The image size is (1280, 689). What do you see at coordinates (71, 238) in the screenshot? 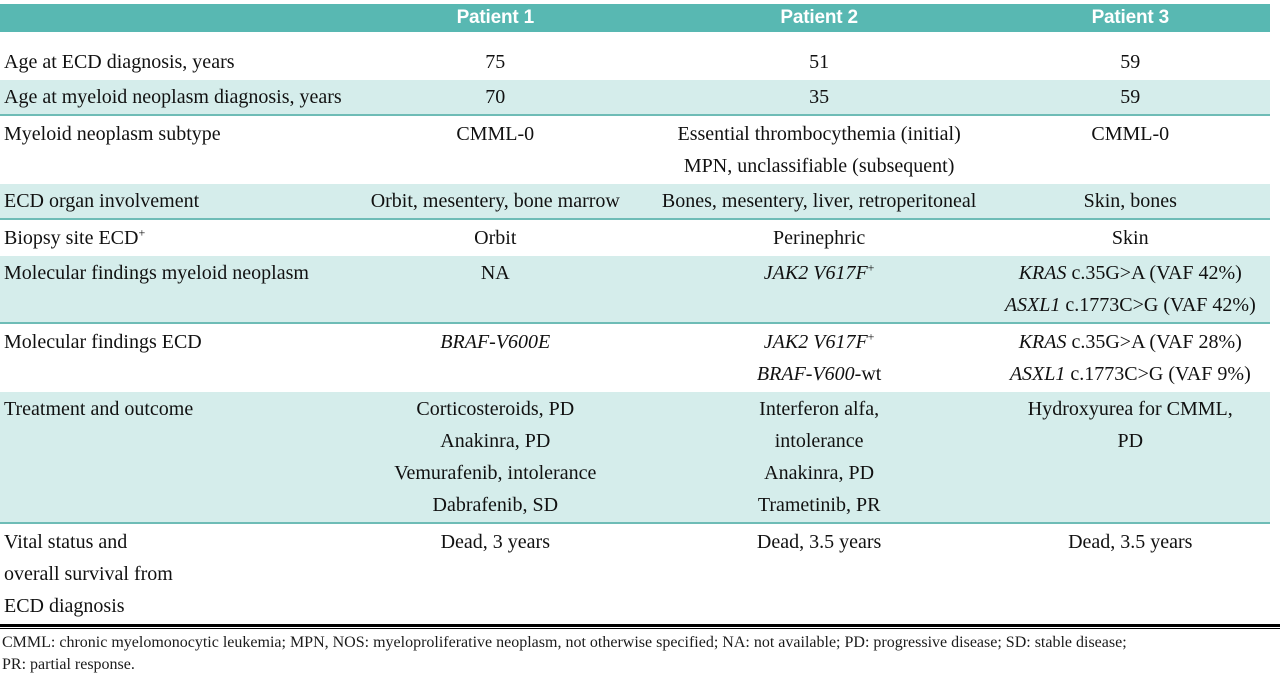
I see `text-segment: Biopsy site ECD` at bounding box center [71, 238].